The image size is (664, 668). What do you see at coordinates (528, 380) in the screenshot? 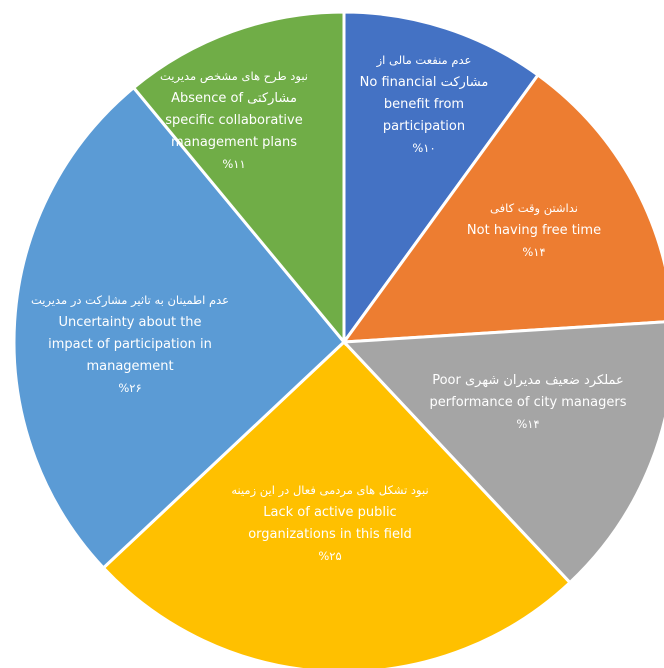
I see `slice-label-line: عملکرد ضعیف مدیران شهری Poor` at bounding box center [528, 380].